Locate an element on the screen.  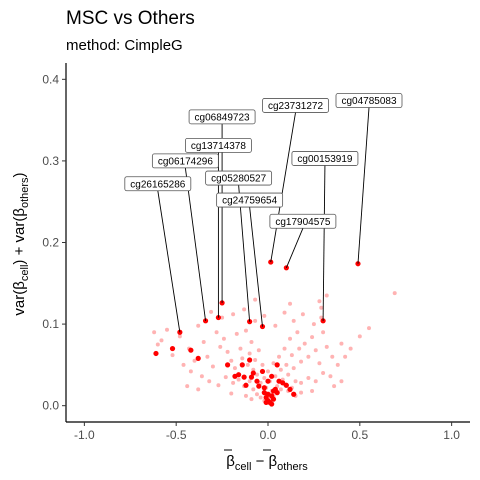
annotation-label: cg06849723 is located at coordinates (222, 117).